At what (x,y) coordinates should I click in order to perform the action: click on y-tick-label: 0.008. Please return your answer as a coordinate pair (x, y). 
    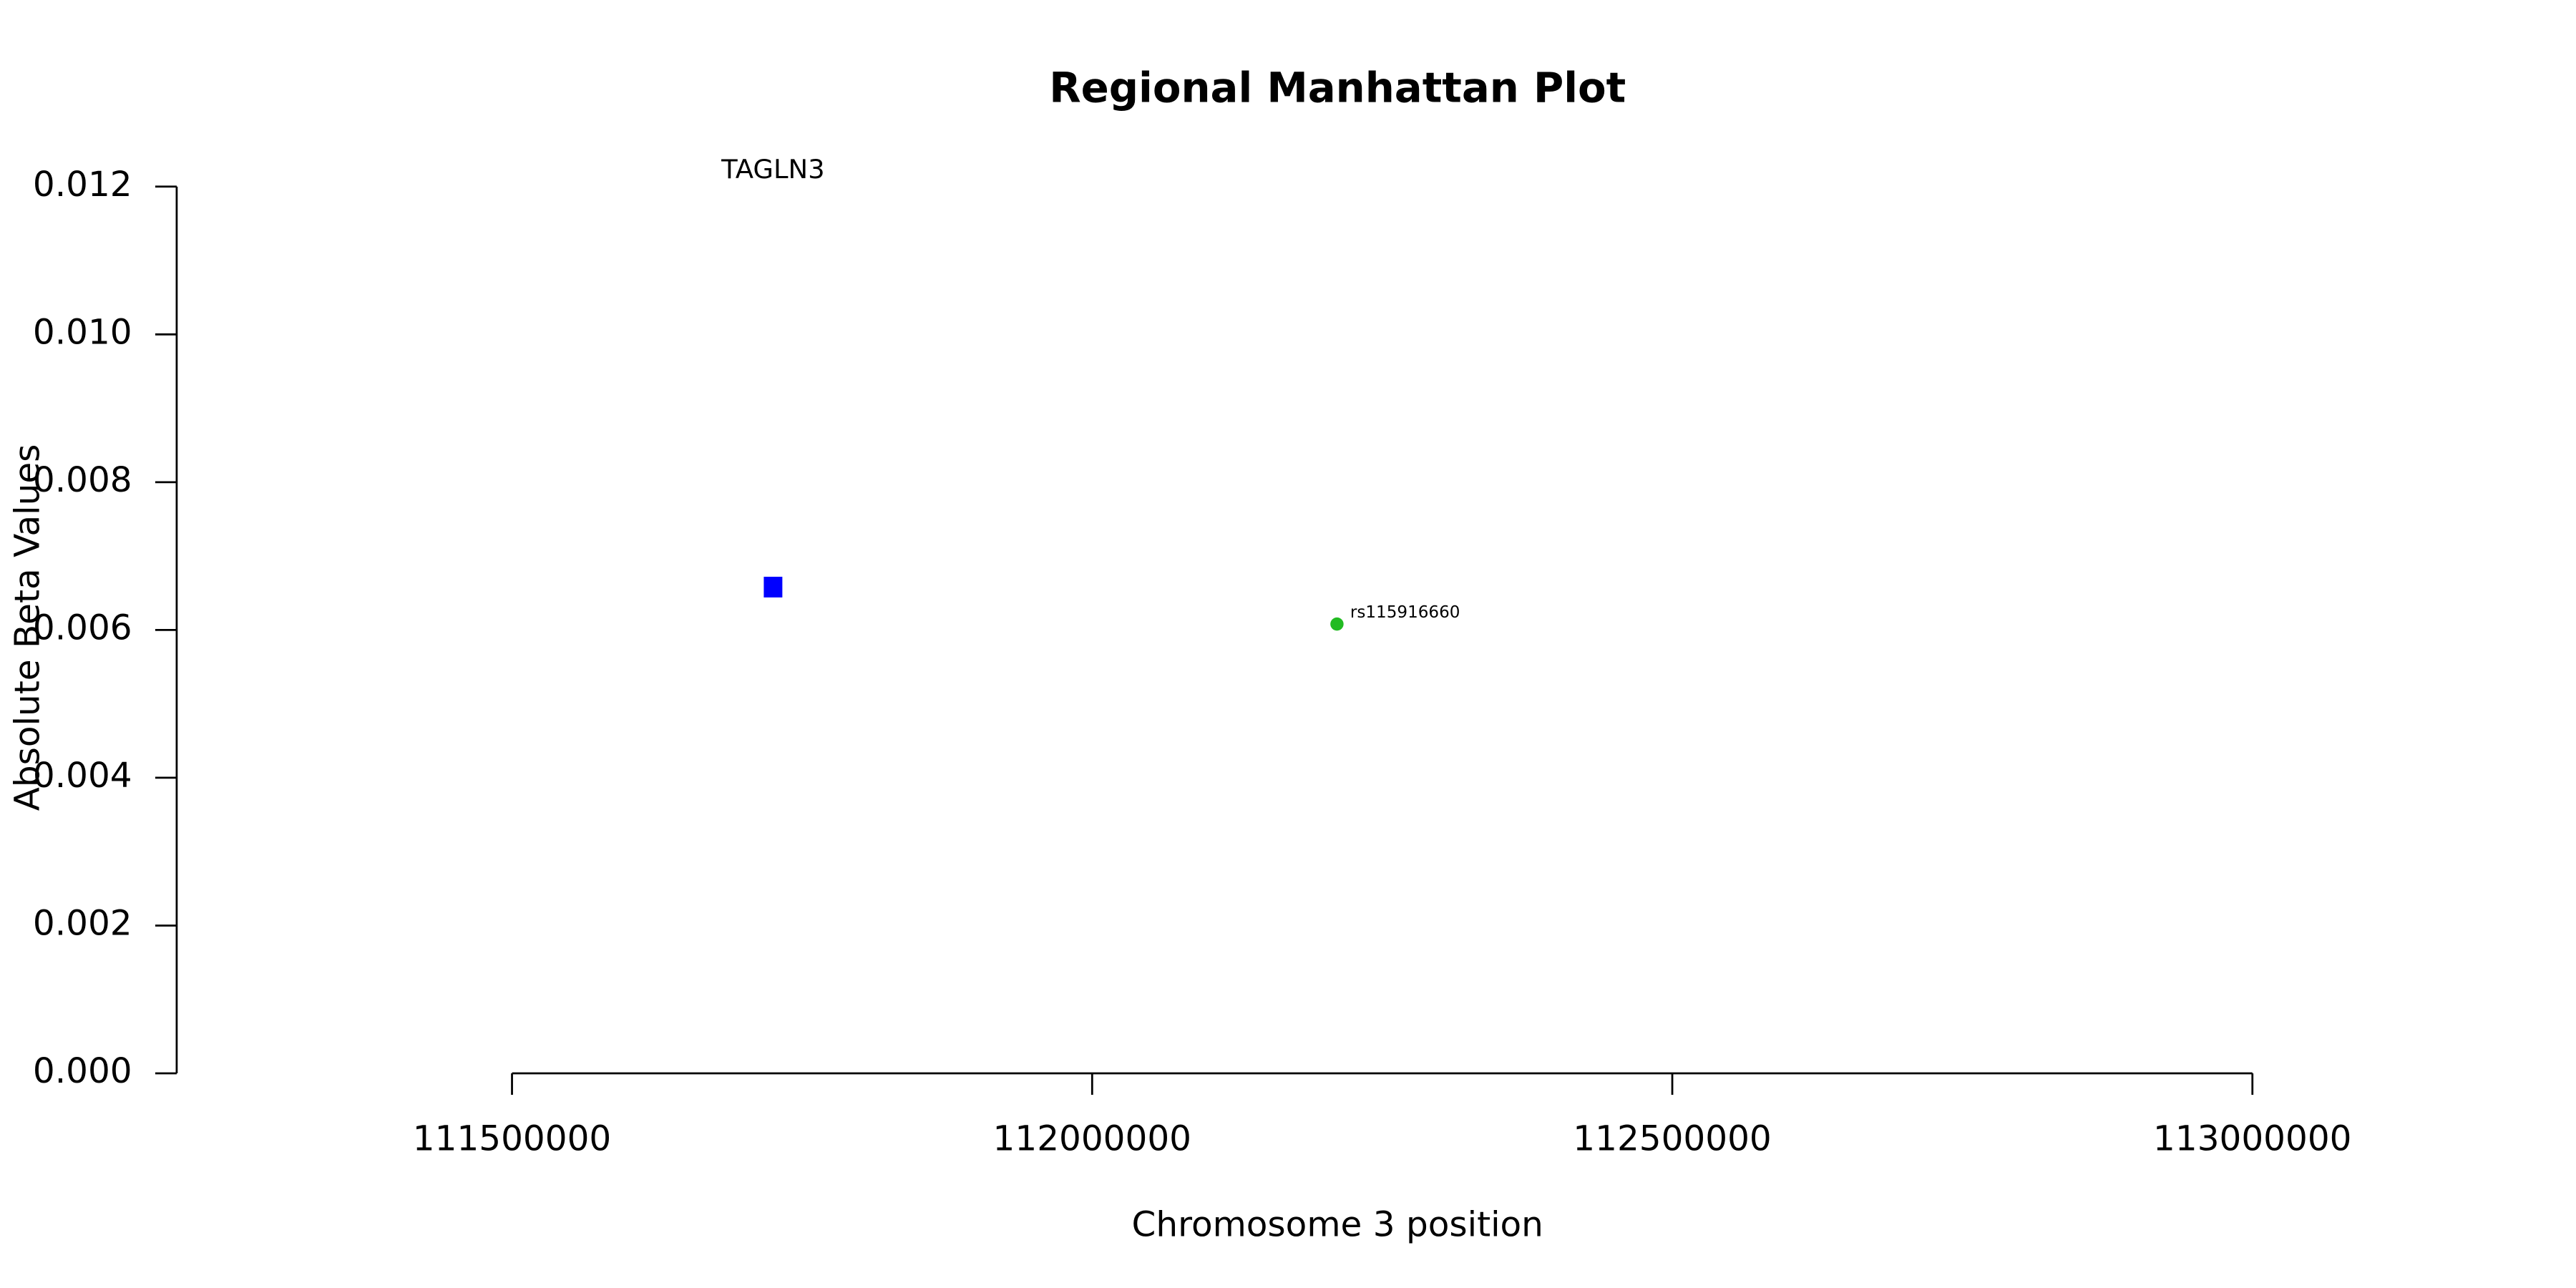
    Looking at the image, I should click on (82, 480).